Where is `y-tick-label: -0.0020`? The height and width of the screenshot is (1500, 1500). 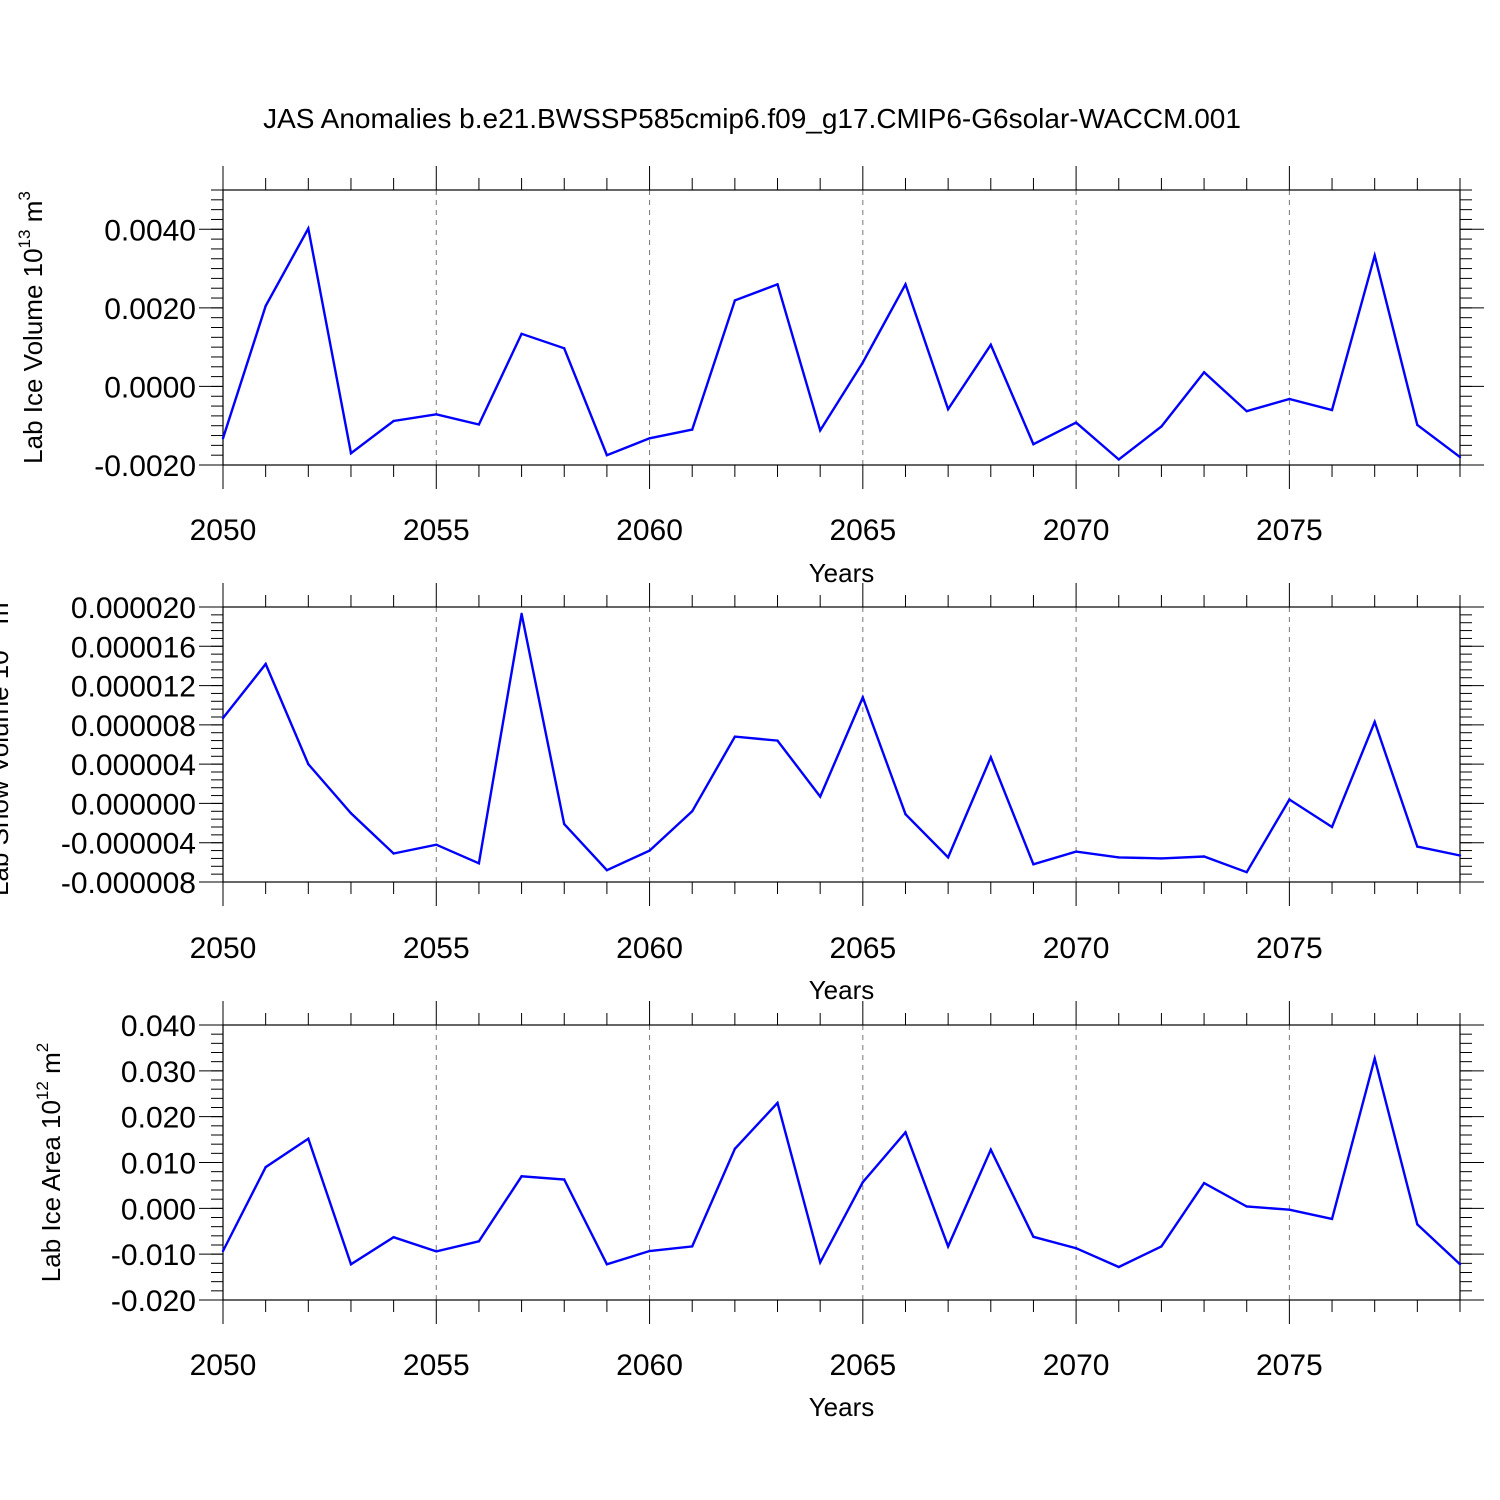
y-tick-label: -0.0020 is located at coordinates (145, 466).